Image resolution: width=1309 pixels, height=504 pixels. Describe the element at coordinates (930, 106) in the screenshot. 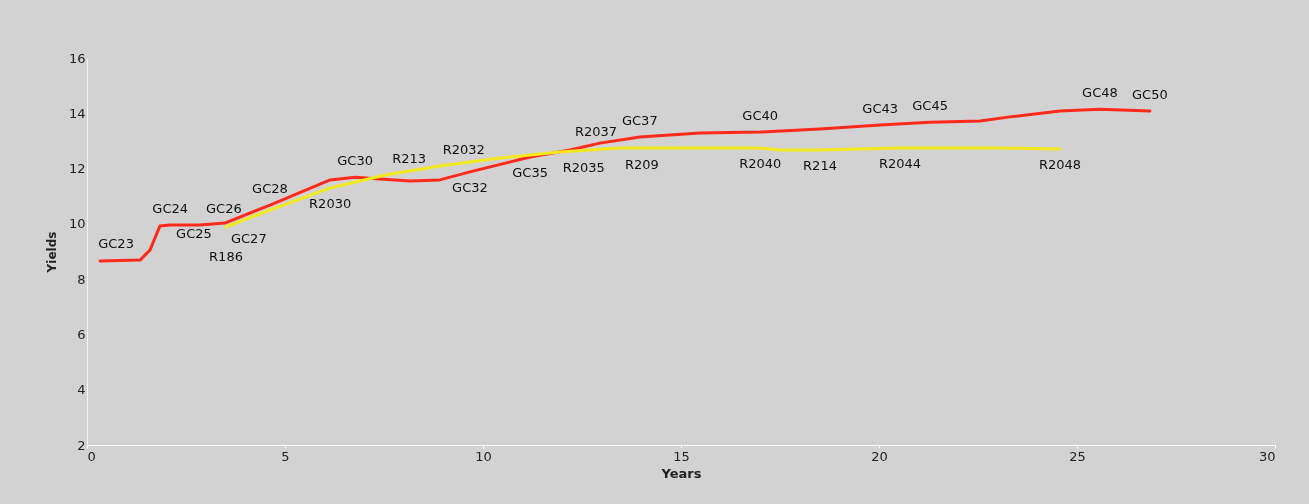

I see `annotation: GC45` at that location.